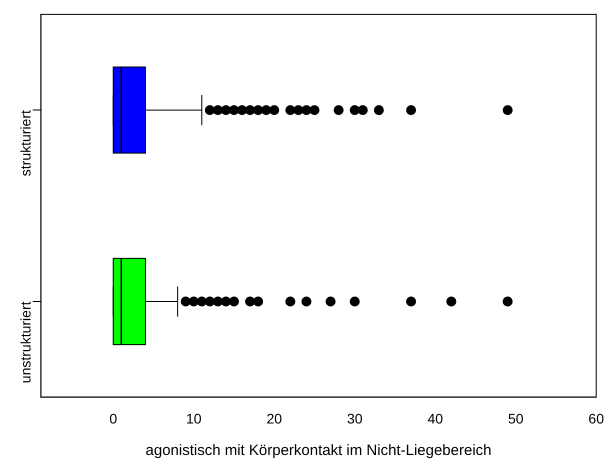 The height and width of the screenshot is (470, 610). What do you see at coordinates (516, 418) in the screenshot?
I see `x-tick-label: 50` at bounding box center [516, 418].